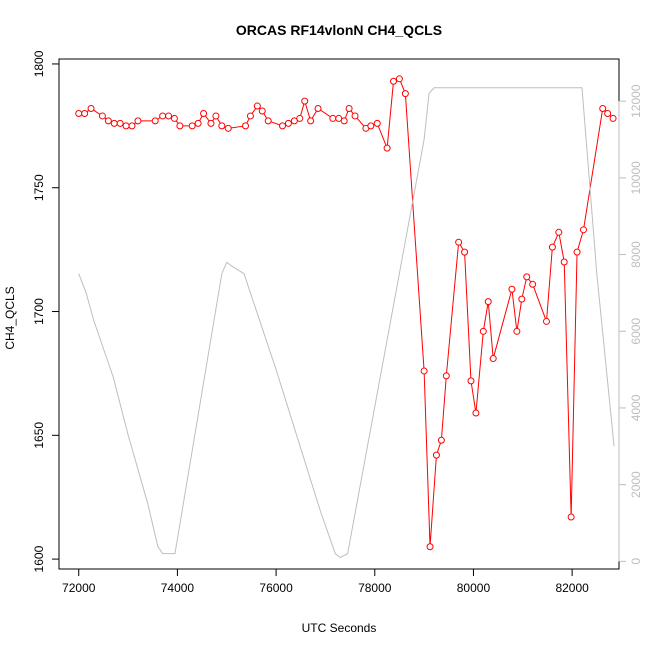  Describe the element at coordinates (636, 254) in the screenshot. I see `y2-tick-label: 8000` at that location.